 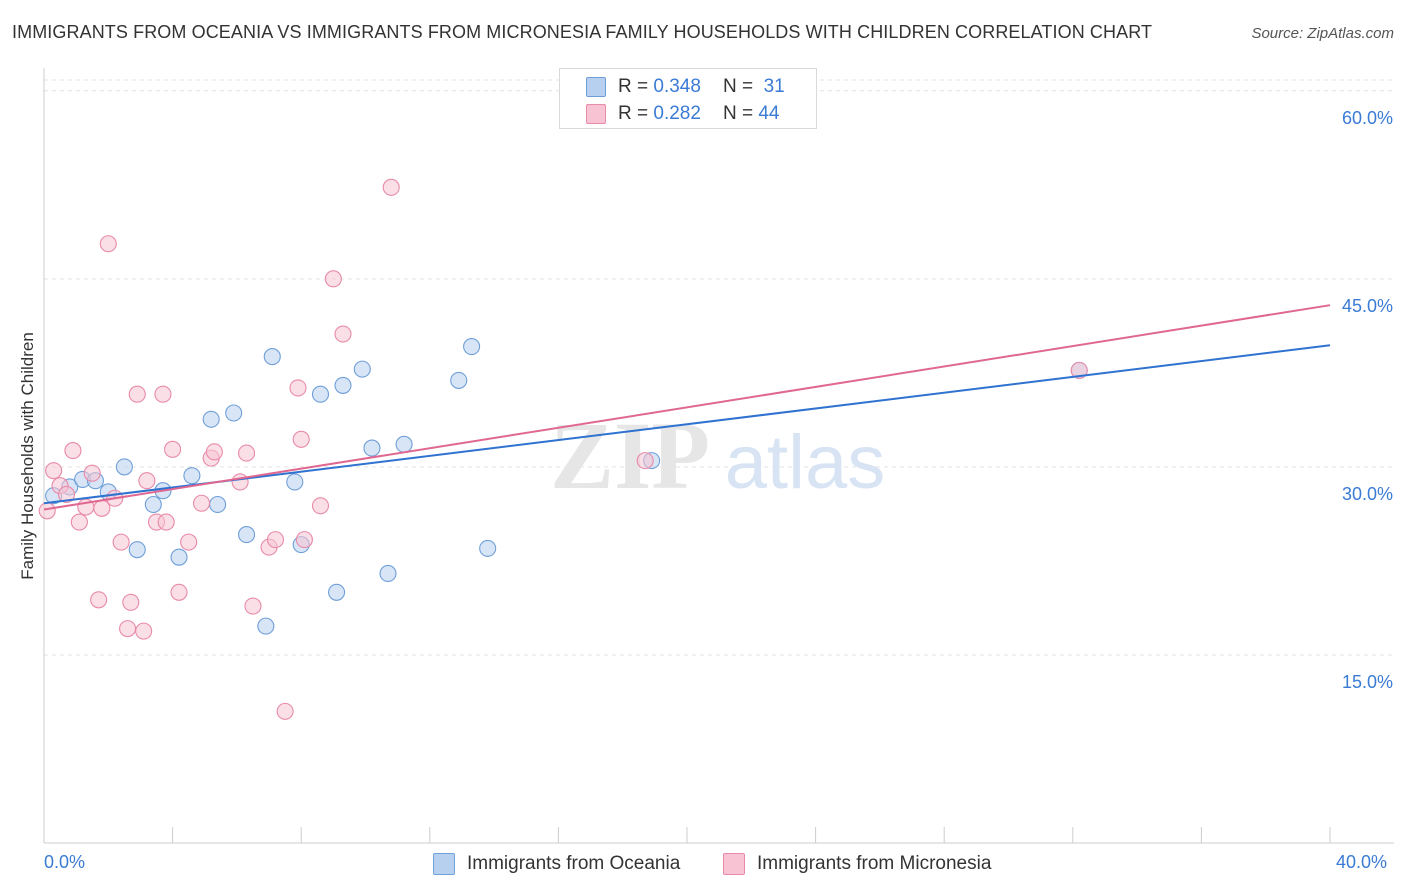 I want to click on legend-micronesia-label: Immigrants from Micronesia, so click(x=874, y=863).